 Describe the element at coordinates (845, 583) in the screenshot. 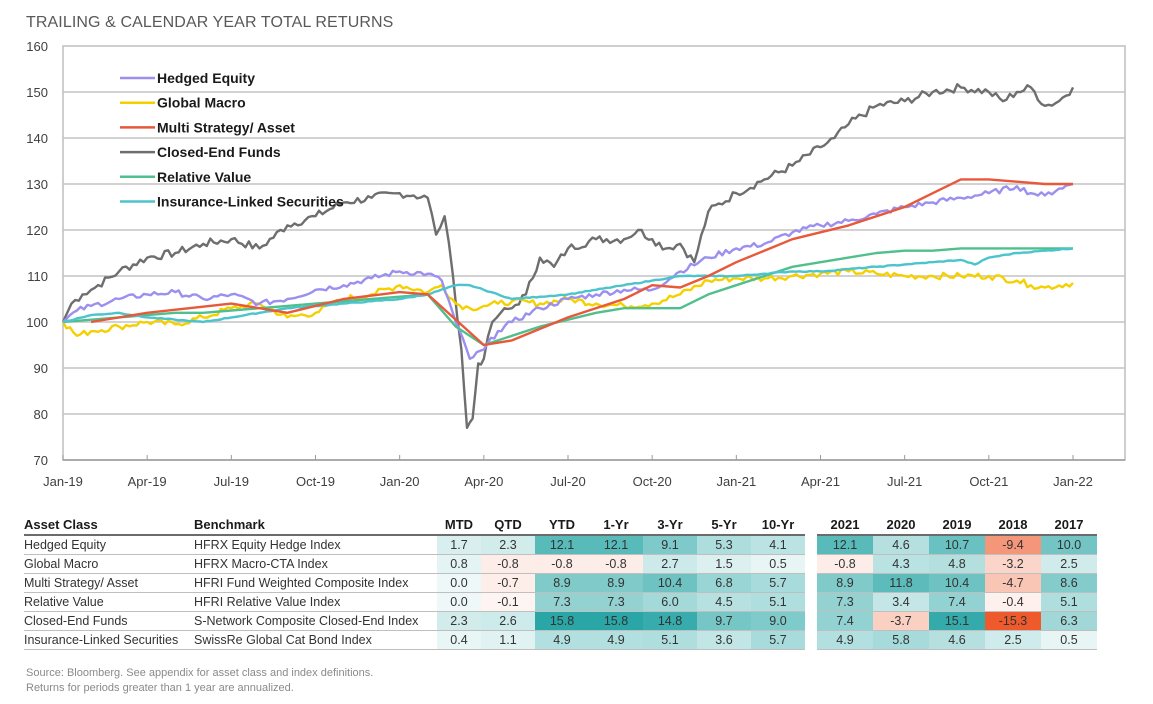

I see `calendar-return-cell: 8.9` at that location.